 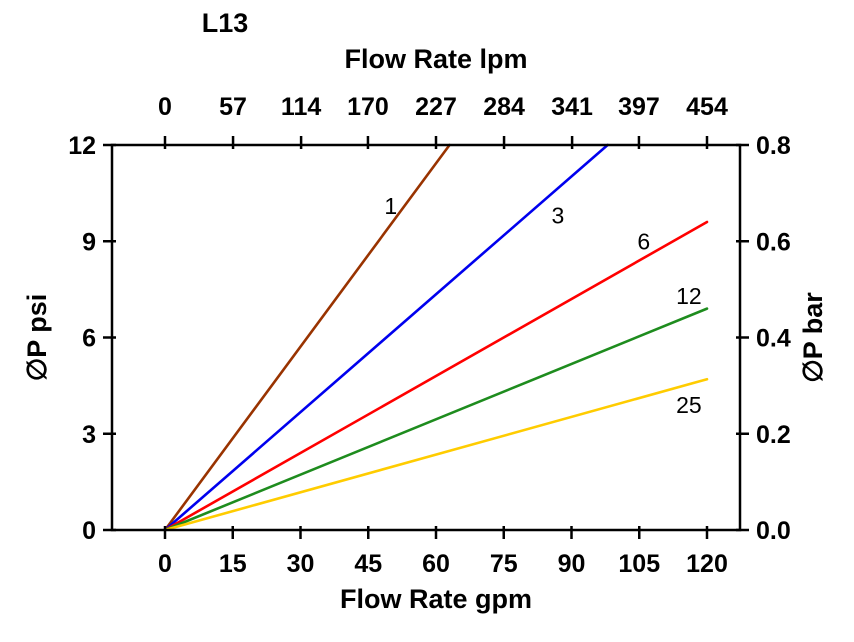 I want to click on x-bottom-tick-label: 75, so click(x=504, y=564).